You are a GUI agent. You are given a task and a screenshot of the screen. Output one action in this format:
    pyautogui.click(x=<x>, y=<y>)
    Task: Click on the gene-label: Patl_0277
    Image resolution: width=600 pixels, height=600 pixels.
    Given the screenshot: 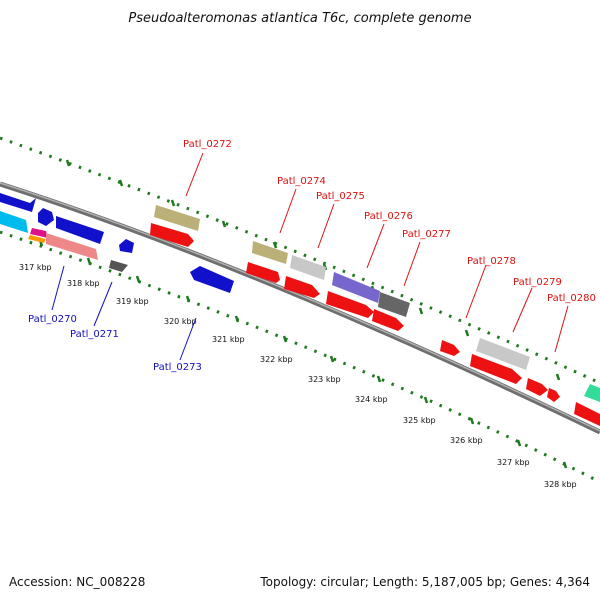 What is the action you would take?
    pyautogui.click(x=426, y=234)
    